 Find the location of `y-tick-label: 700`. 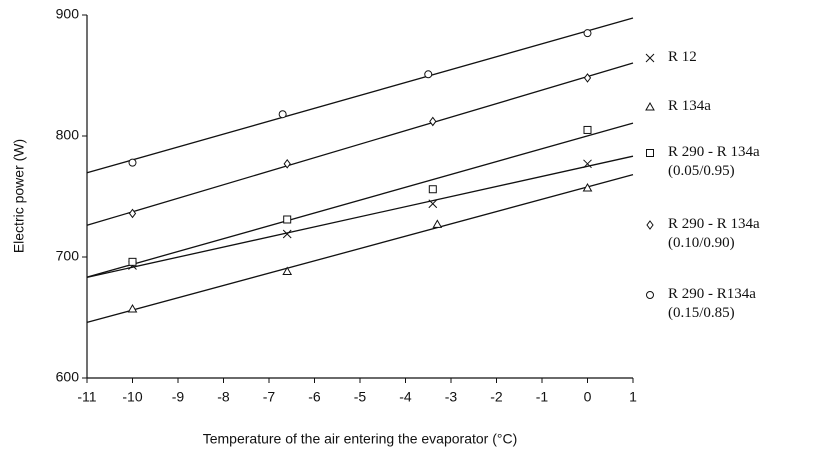

y-tick-label: 700 is located at coordinates (68, 256).